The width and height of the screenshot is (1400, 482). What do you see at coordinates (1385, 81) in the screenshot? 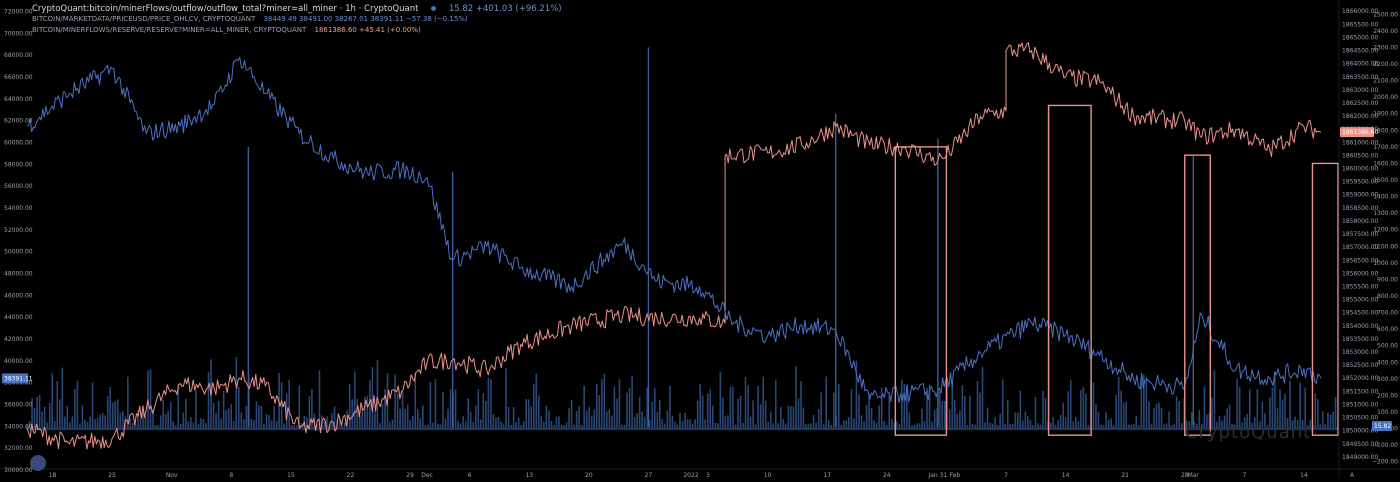
I see `outflow-tick-label: 2100.00` at bounding box center [1385, 81].